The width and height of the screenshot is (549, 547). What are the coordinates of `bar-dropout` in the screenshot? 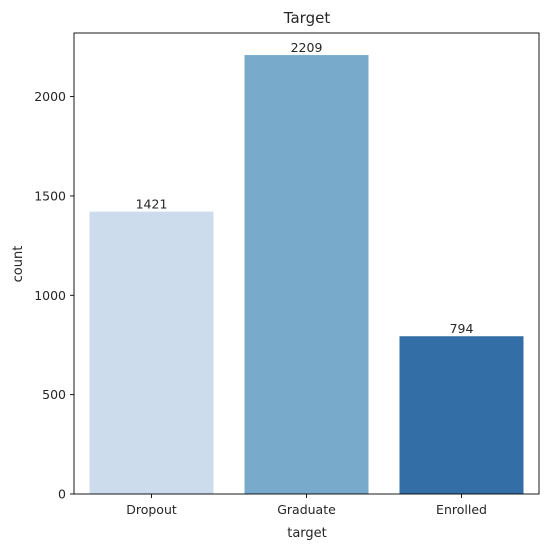 It's located at (152, 353).